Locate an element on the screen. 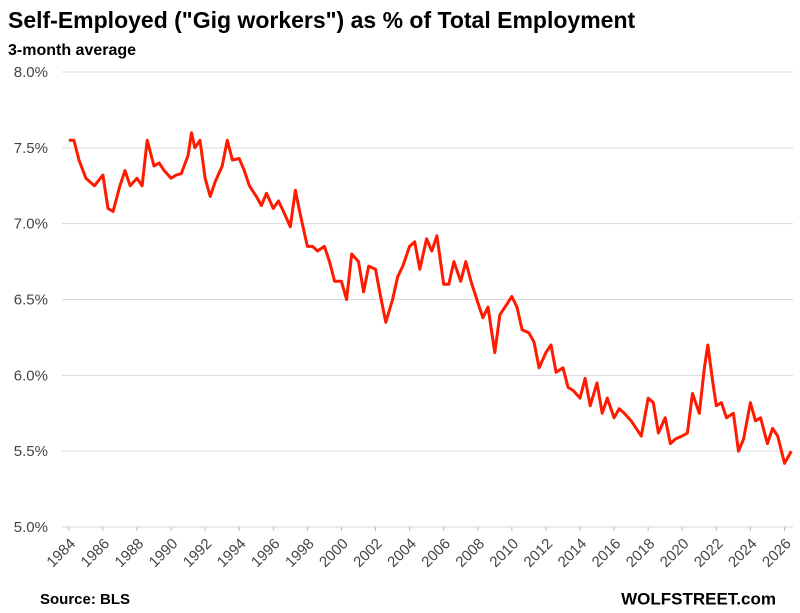 Image resolution: width=800 pixels, height=613 pixels. x-tick-label: 2012 is located at coordinates (539, 553).